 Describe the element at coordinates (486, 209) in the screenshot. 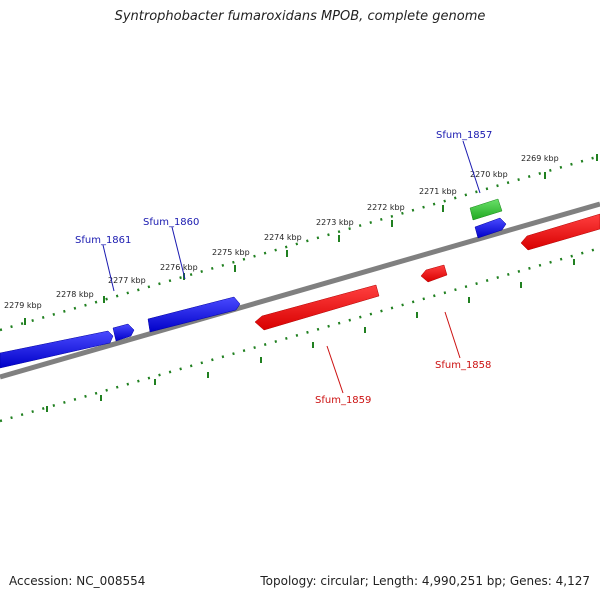

I see `rna-gene-arrow` at that location.